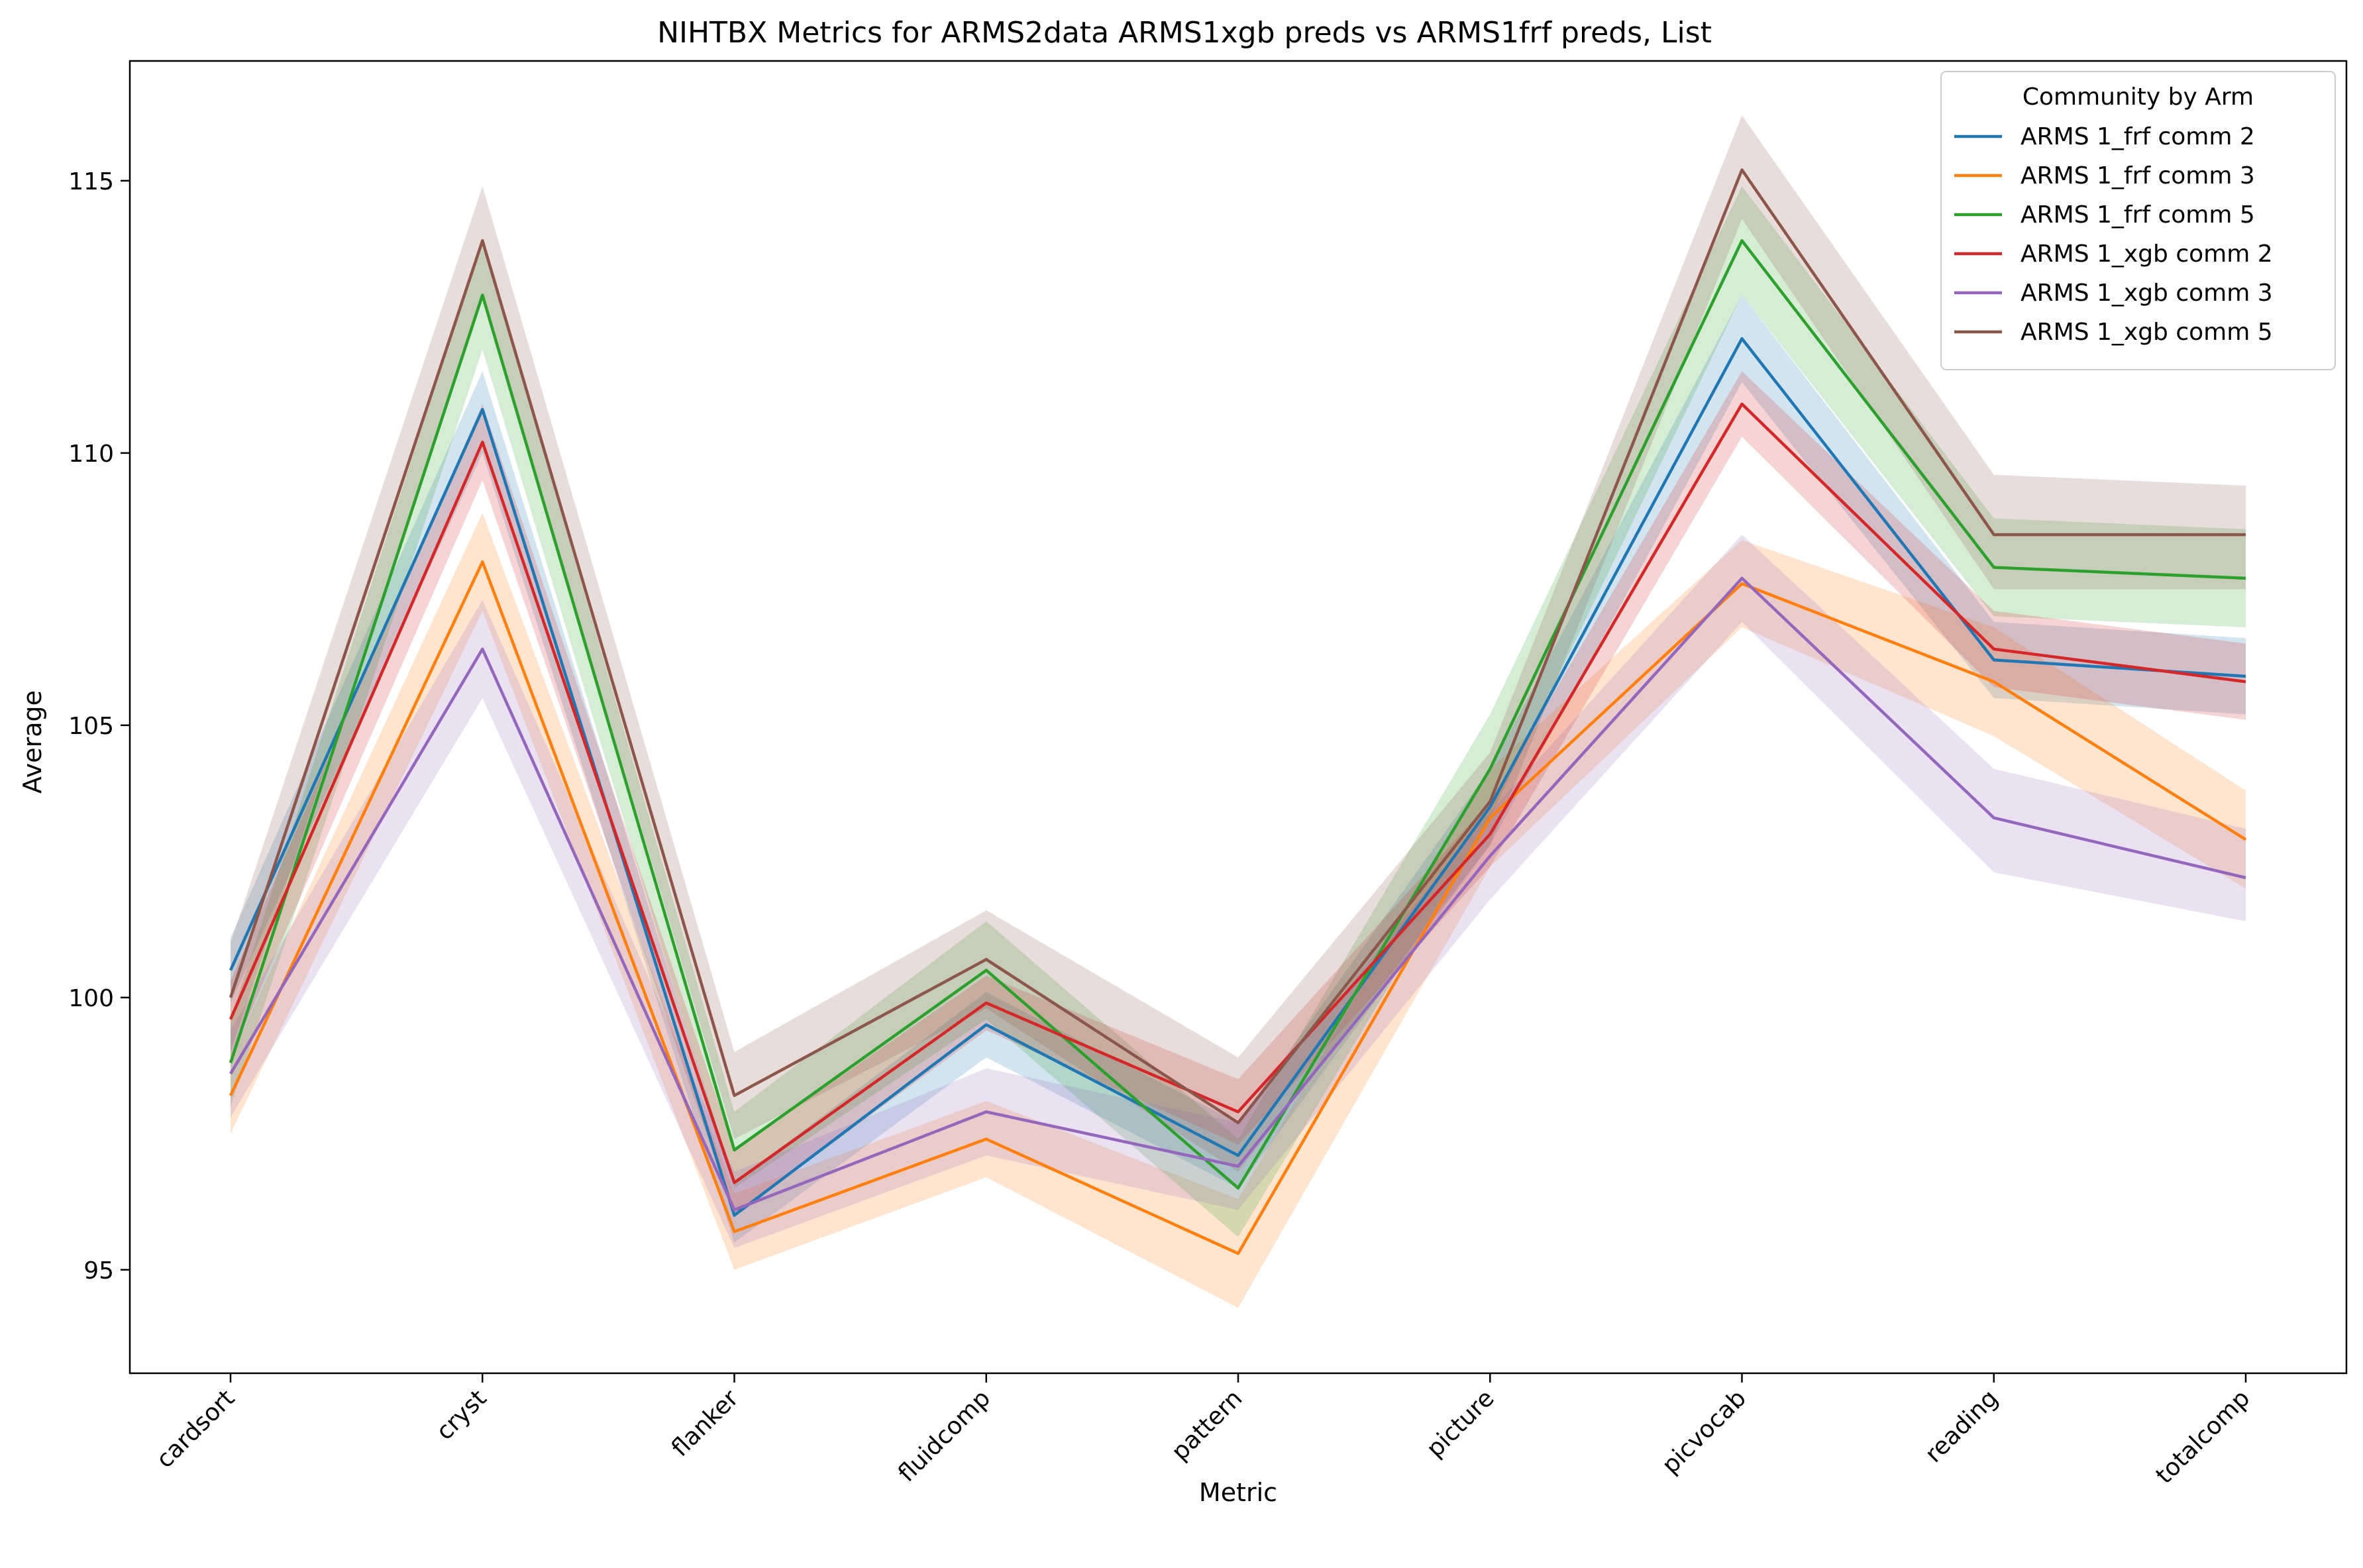  What do you see at coordinates (91, 181) in the screenshot?
I see `y-tick-label: 115` at bounding box center [91, 181].